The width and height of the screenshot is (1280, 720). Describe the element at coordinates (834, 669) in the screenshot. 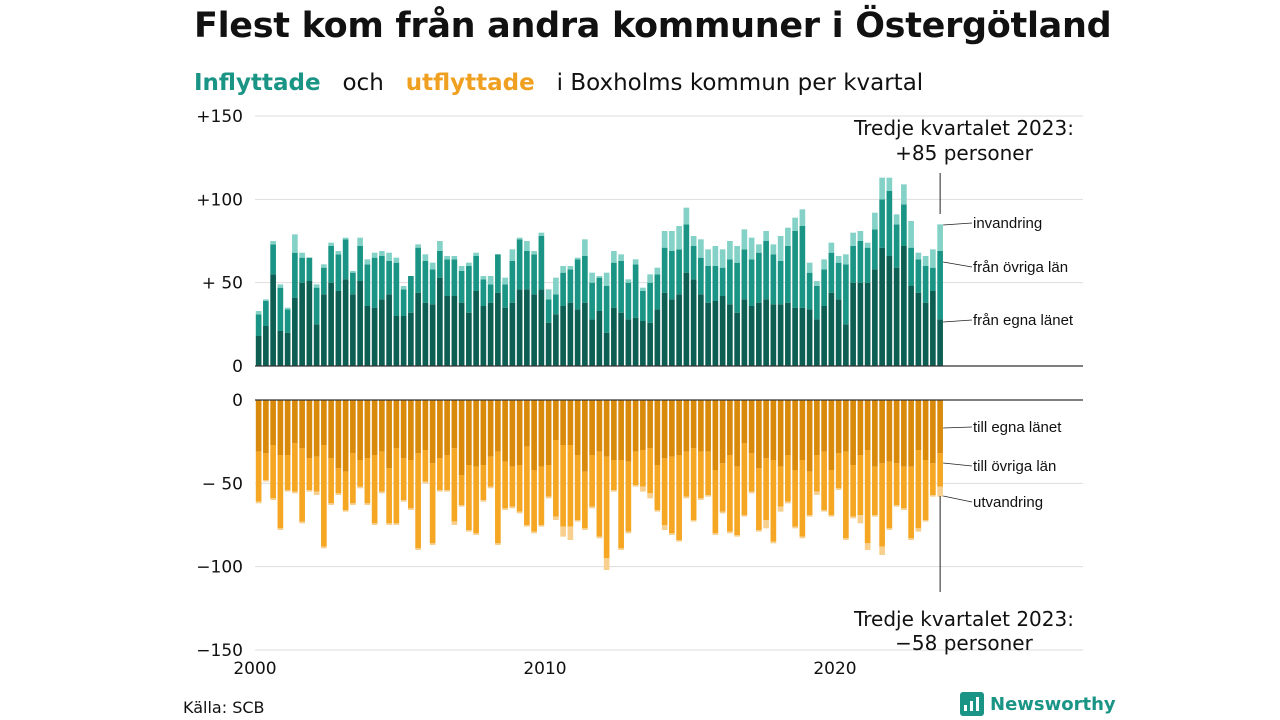

I see `x-tick: 2020` at that location.